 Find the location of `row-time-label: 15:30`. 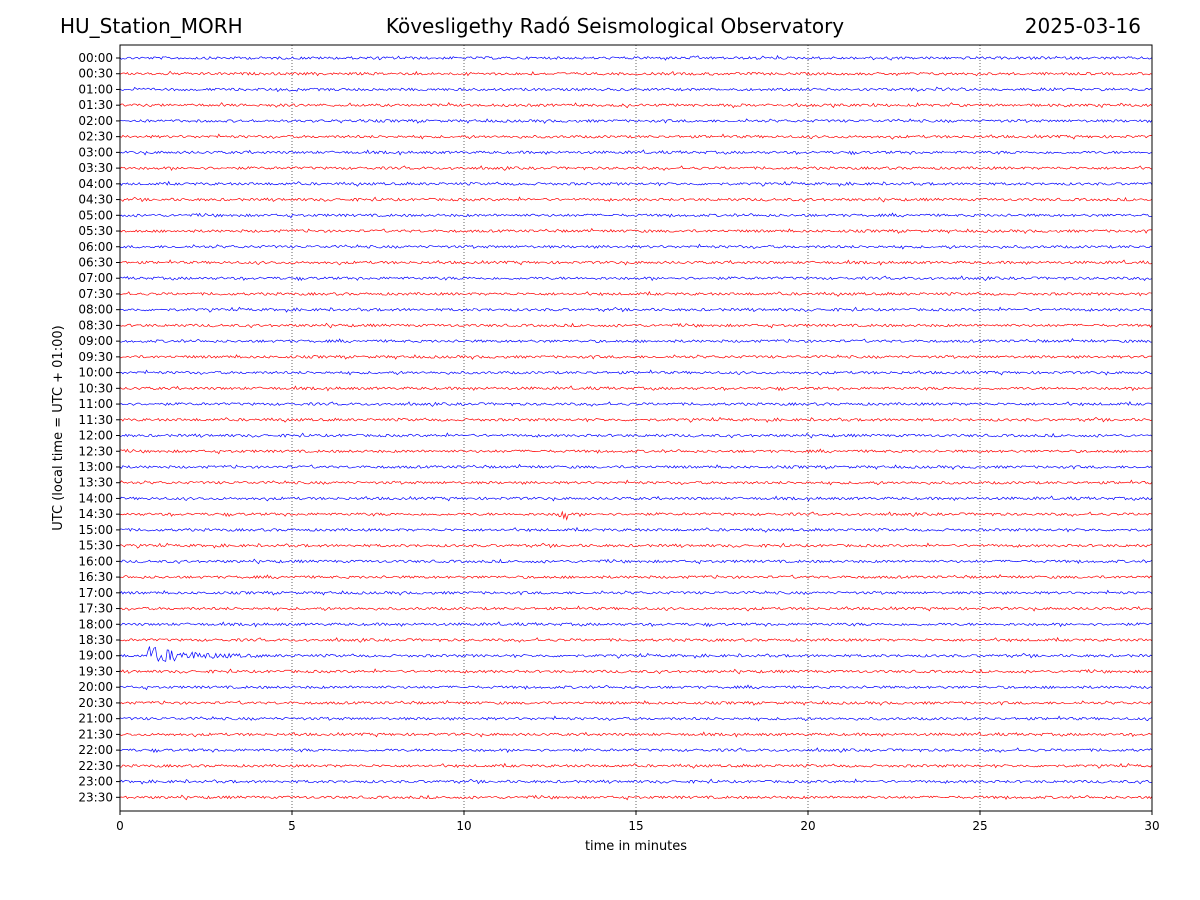

row-time-label: 15:30 is located at coordinates (95, 546).